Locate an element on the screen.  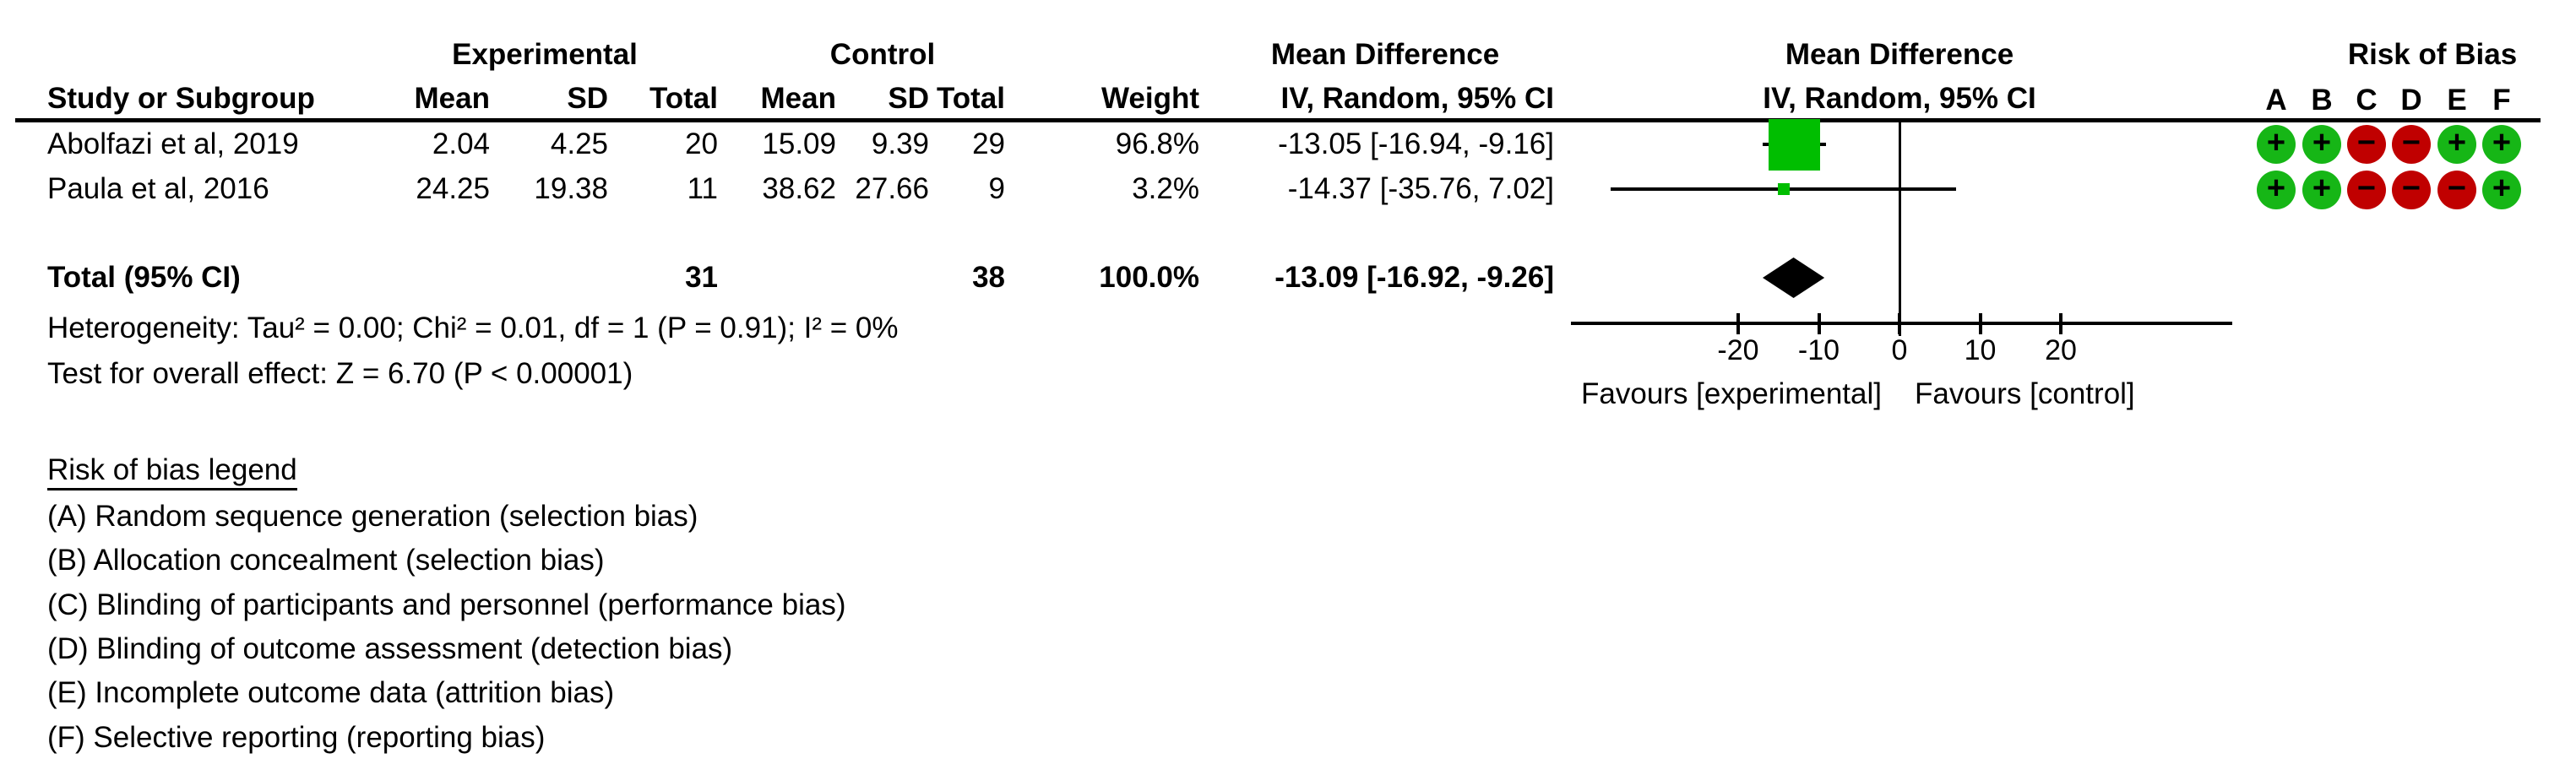
exp-mean-value: 24.25 is located at coordinates (453, 188).